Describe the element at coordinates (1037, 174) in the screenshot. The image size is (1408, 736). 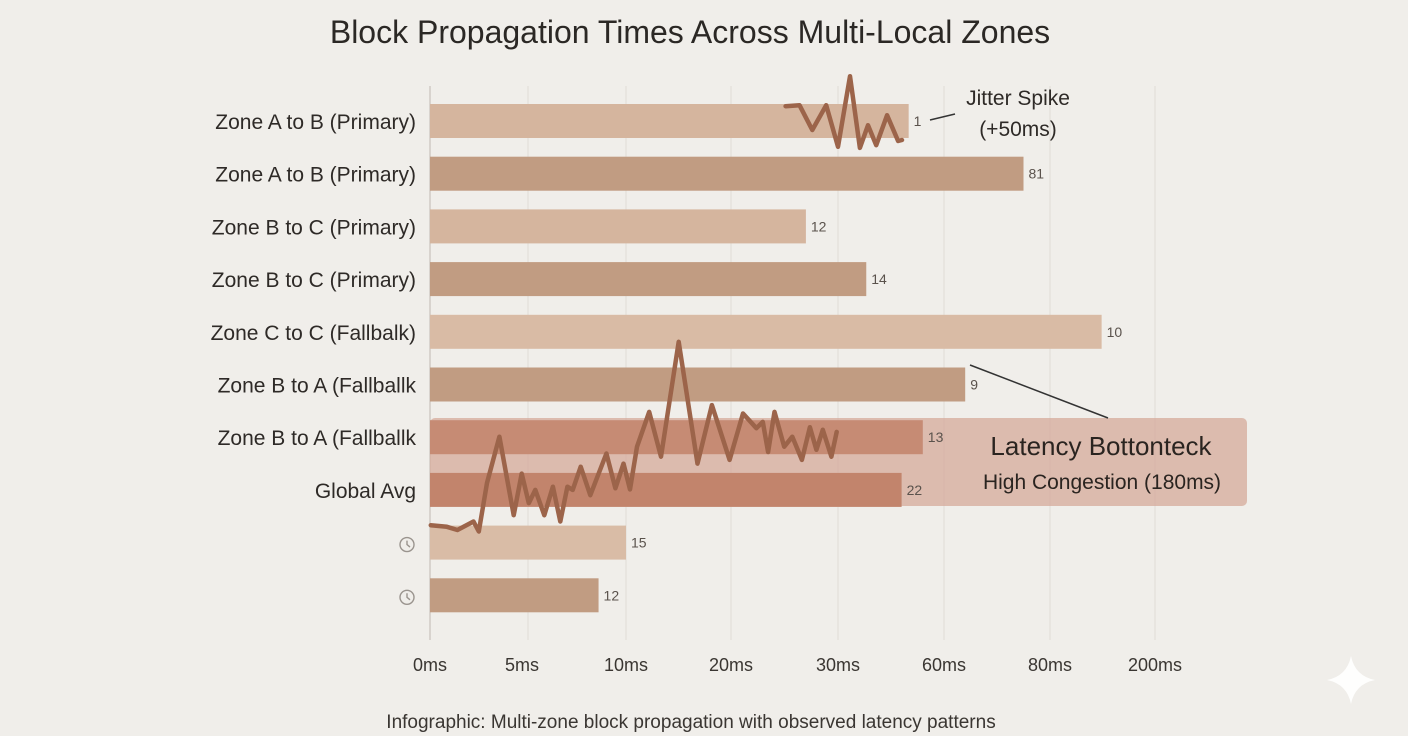
I see `data-label: 81` at that location.